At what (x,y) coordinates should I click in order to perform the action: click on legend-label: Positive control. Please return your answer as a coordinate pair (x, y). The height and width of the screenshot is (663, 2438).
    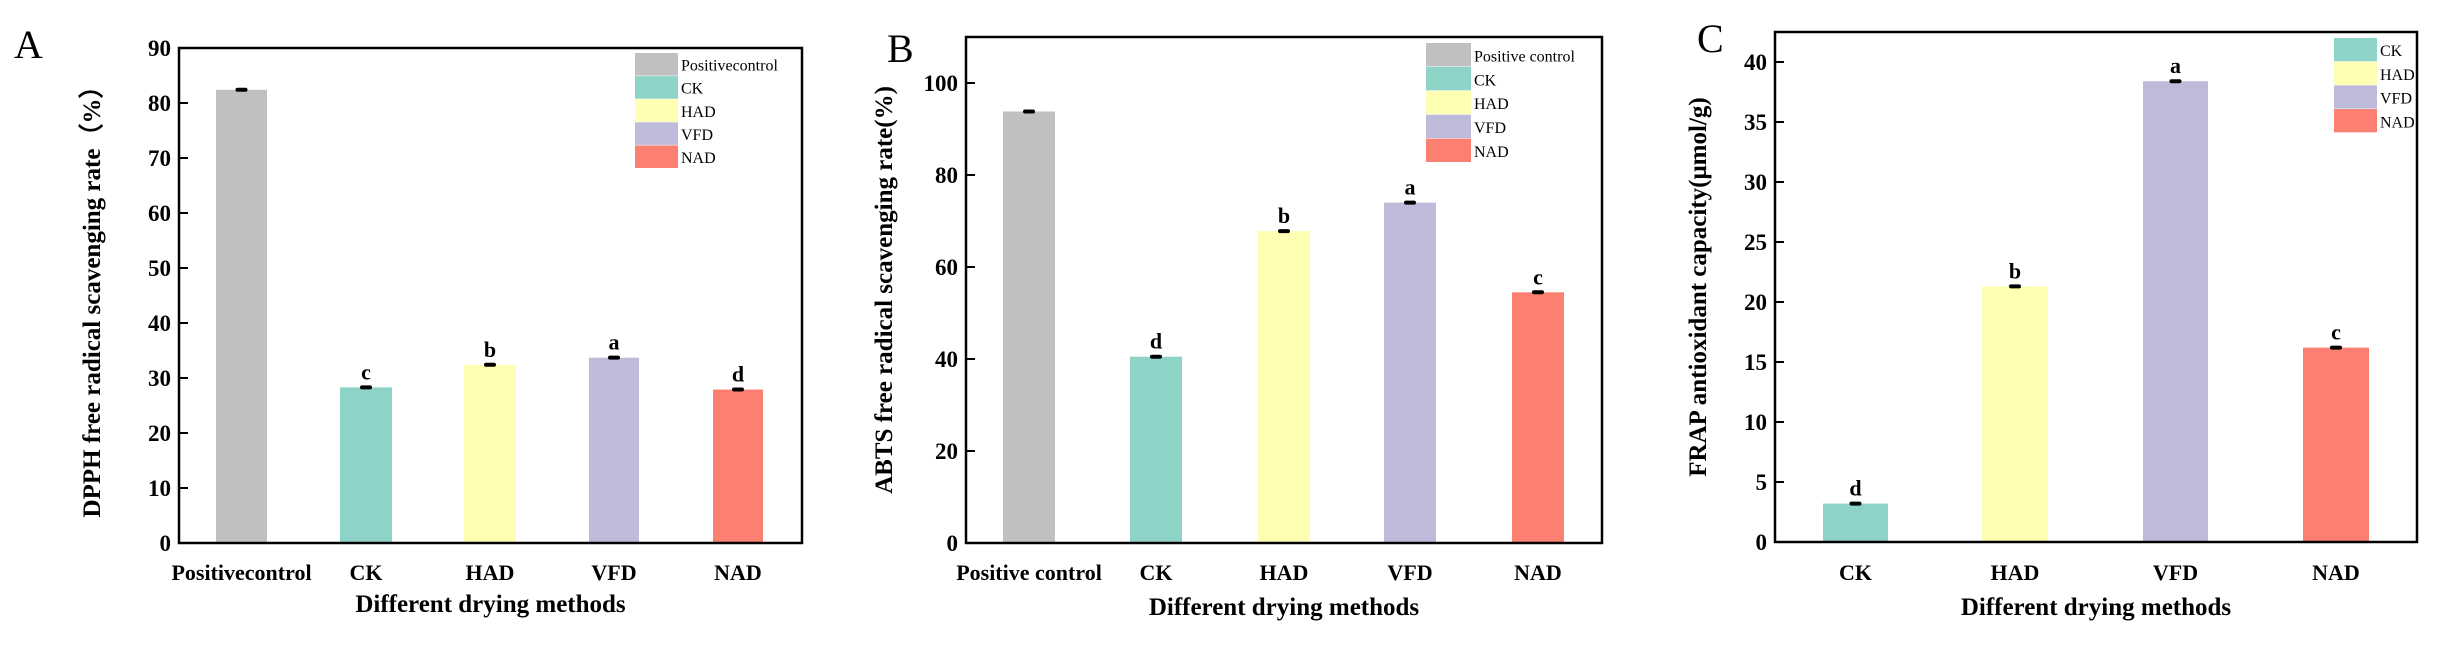
    Looking at the image, I should click on (1524, 56).